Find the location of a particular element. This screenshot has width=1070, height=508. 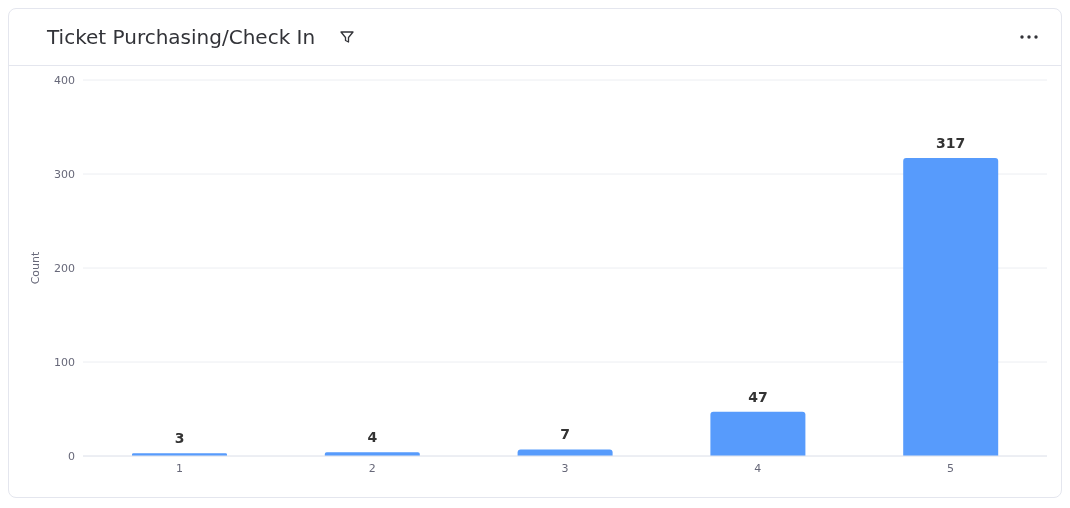

x-tick-label: 3 is located at coordinates (565, 468).